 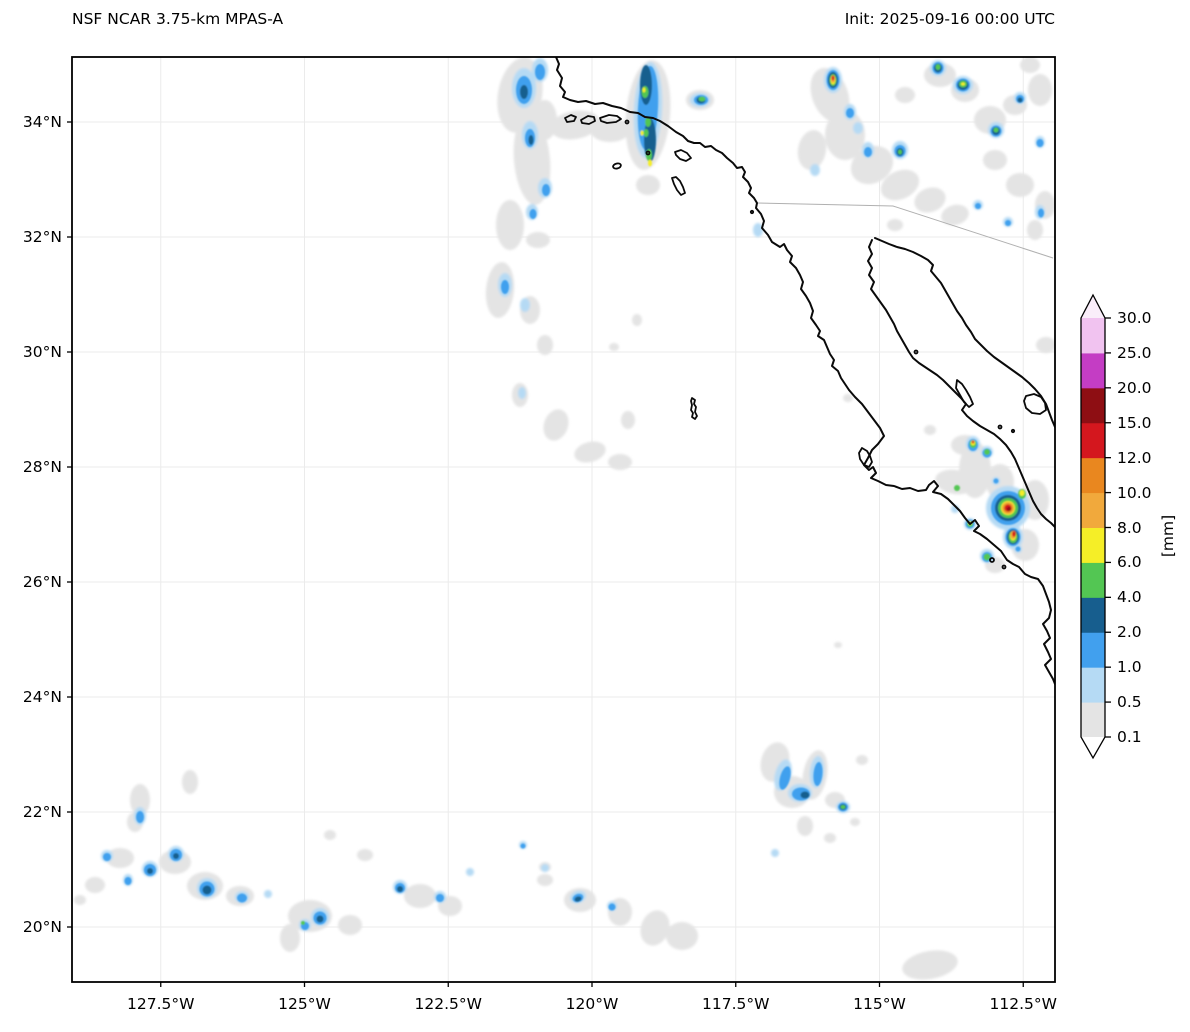 What do you see at coordinates (865, 457) in the screenshot?
I see `island-cedros` at bounding box center [865, 457].